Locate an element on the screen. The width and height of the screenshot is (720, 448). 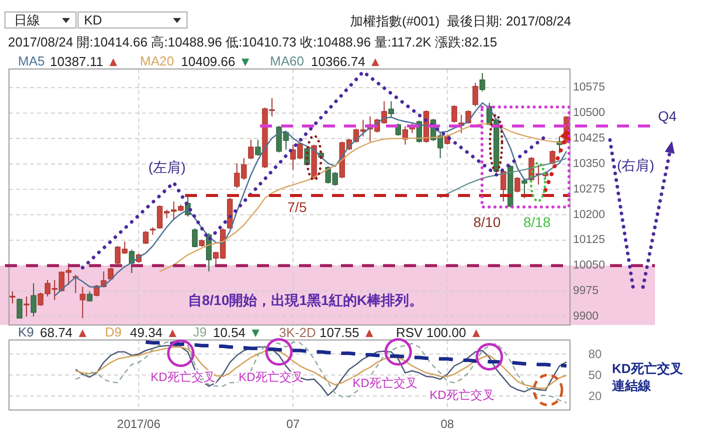
text: MA20 is located at coordinates (157, 61).